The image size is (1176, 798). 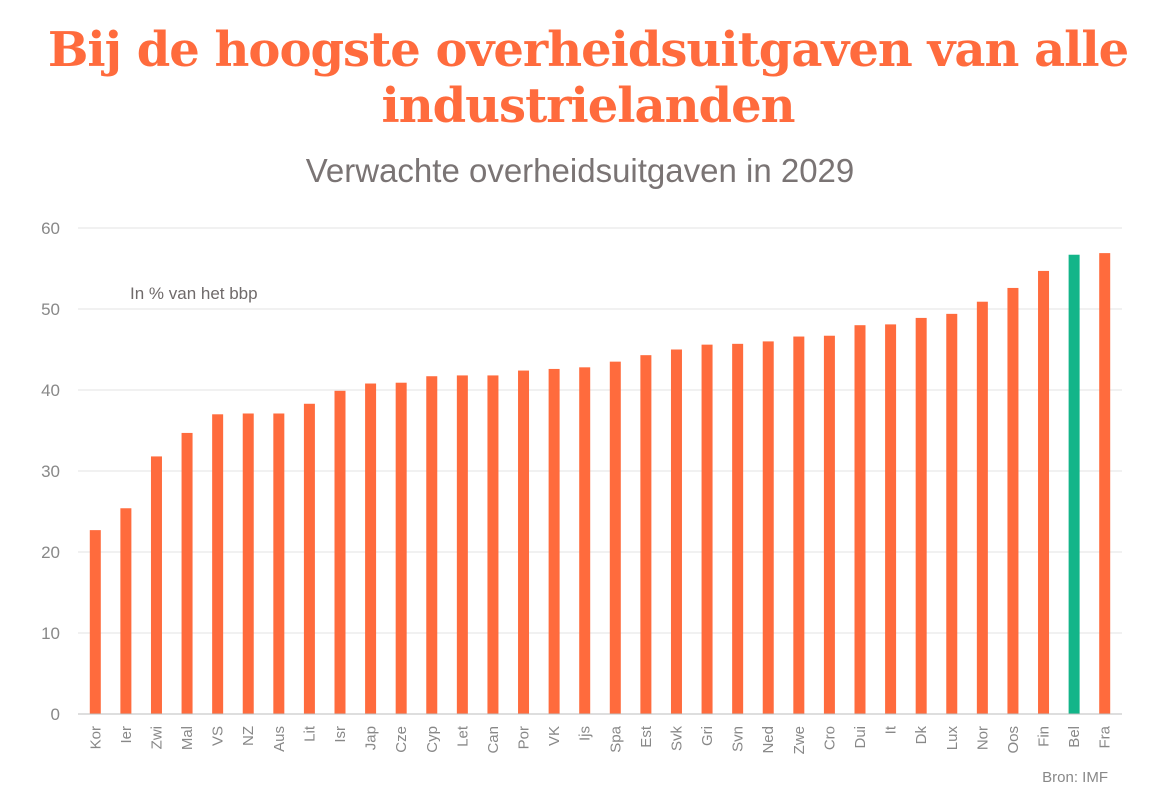 What do you see at coordinates (952, 738) in the screenshot?
I see `x-tick-label: Lux` at bounding box center [952, 738].